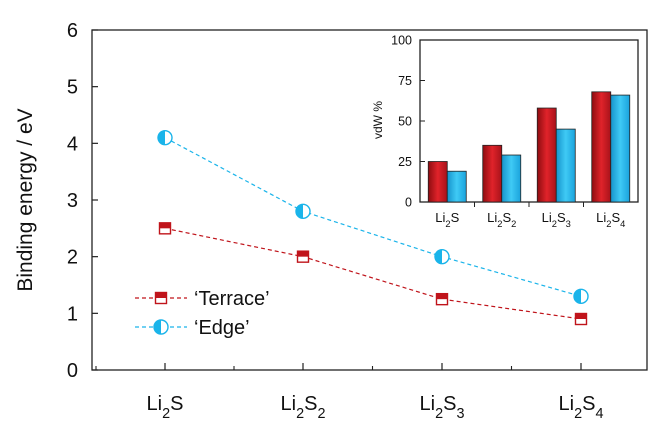  I want to click on main-y-axis: 0 1 2 3 4 5 6, so click(82, 201).